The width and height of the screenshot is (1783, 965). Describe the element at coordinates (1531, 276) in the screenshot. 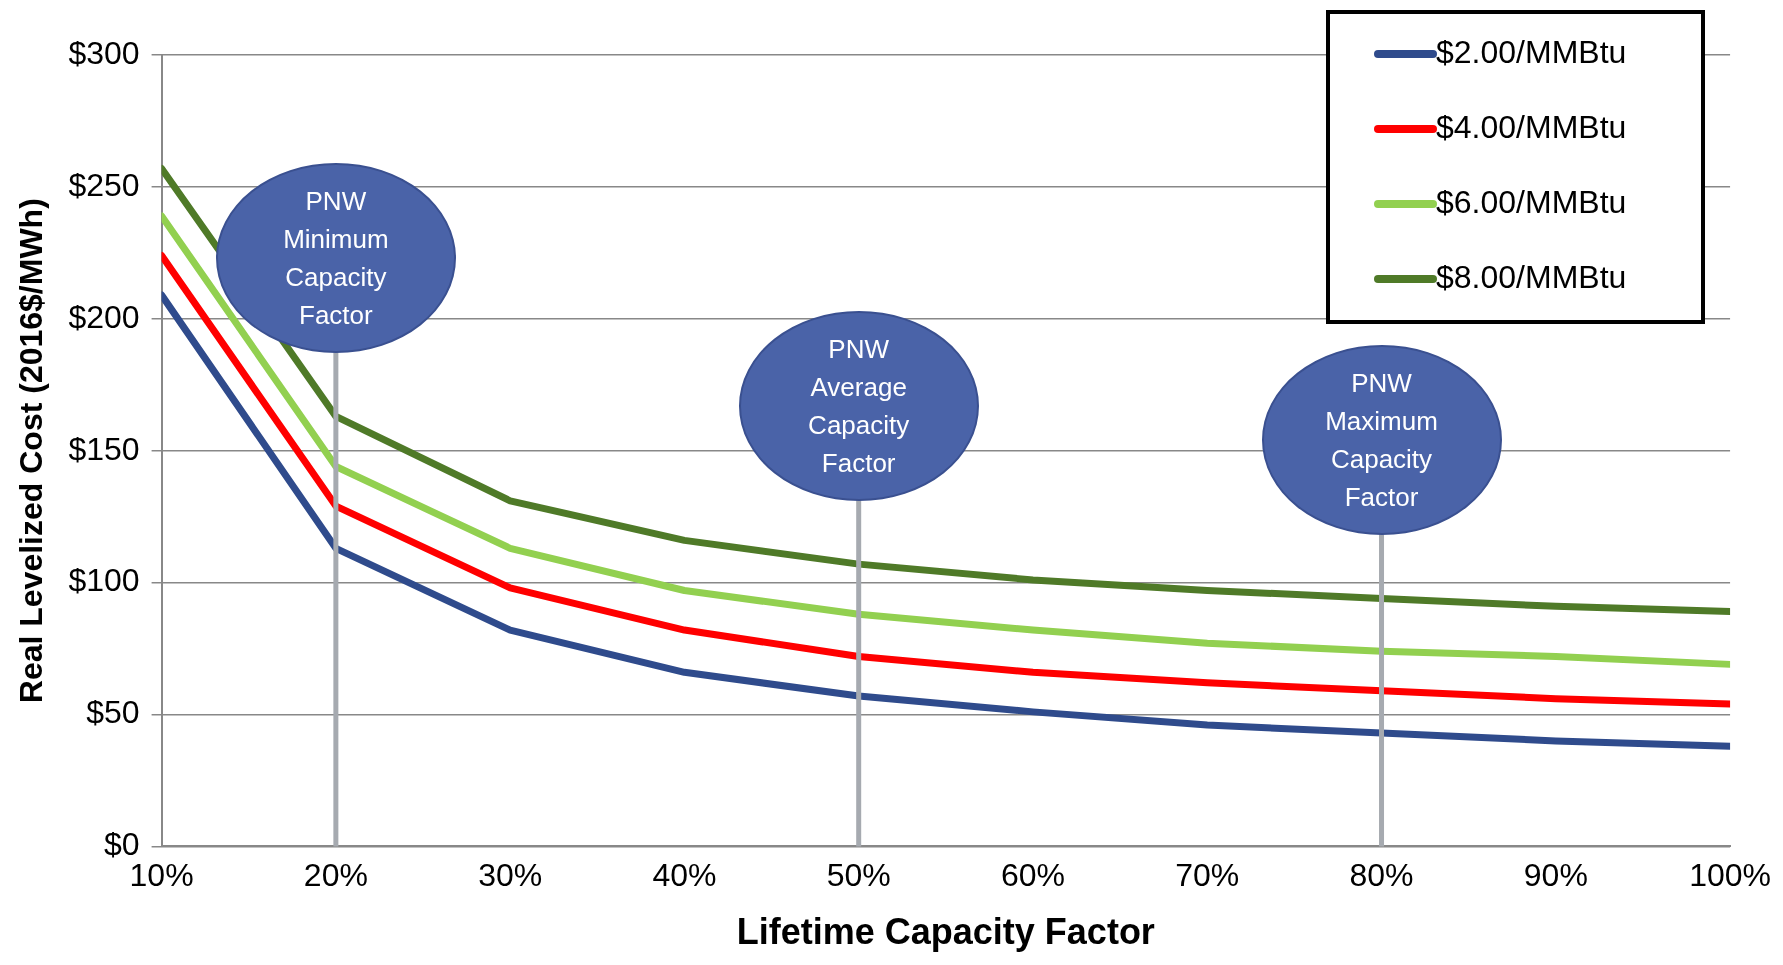

I see `legend-label: $8.00/MMBtu` at that location.